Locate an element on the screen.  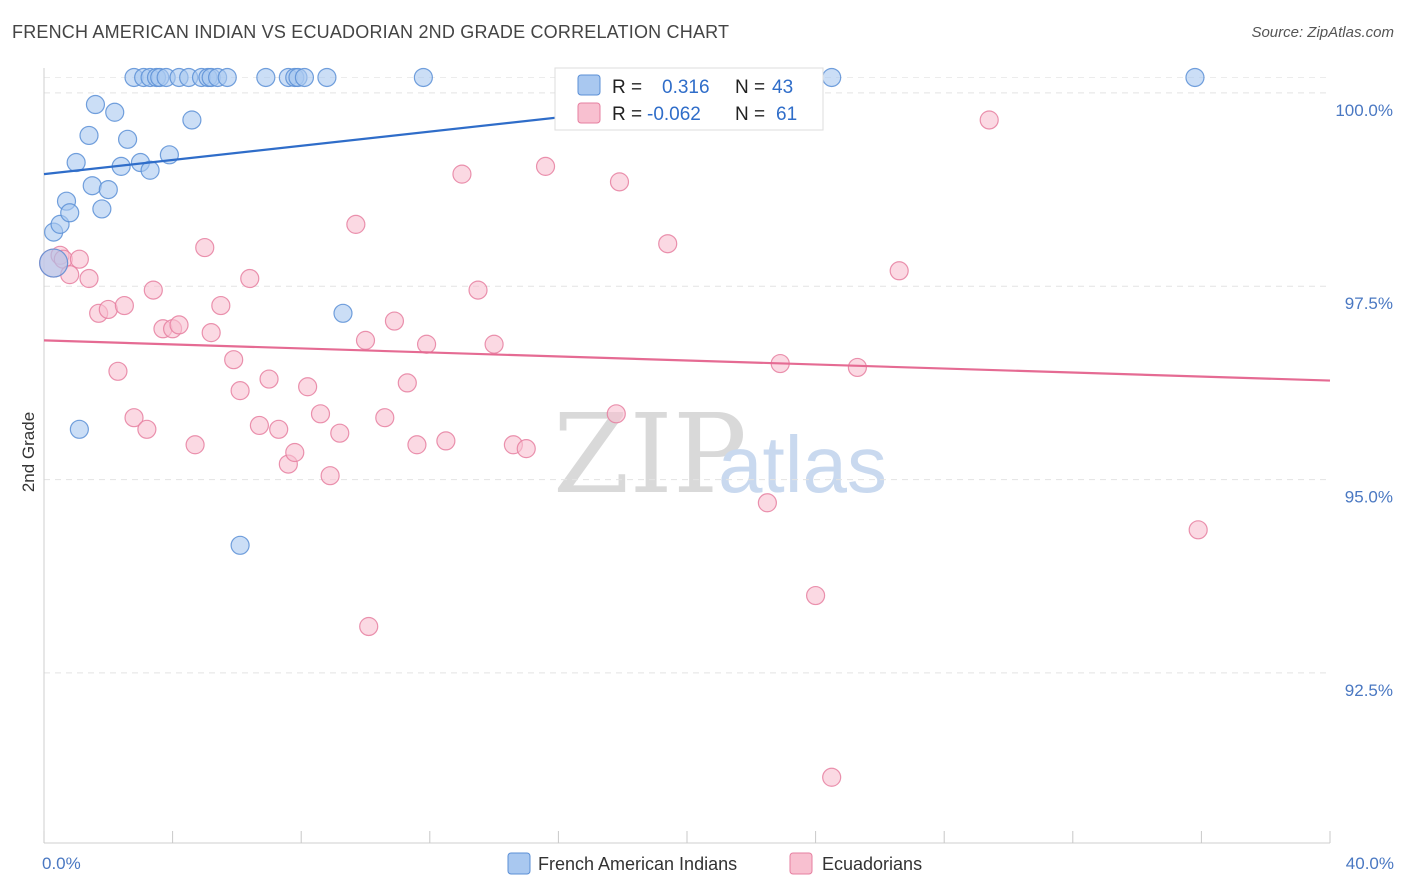
trend-line-ecuadorians is located at coordinates (687, 360).